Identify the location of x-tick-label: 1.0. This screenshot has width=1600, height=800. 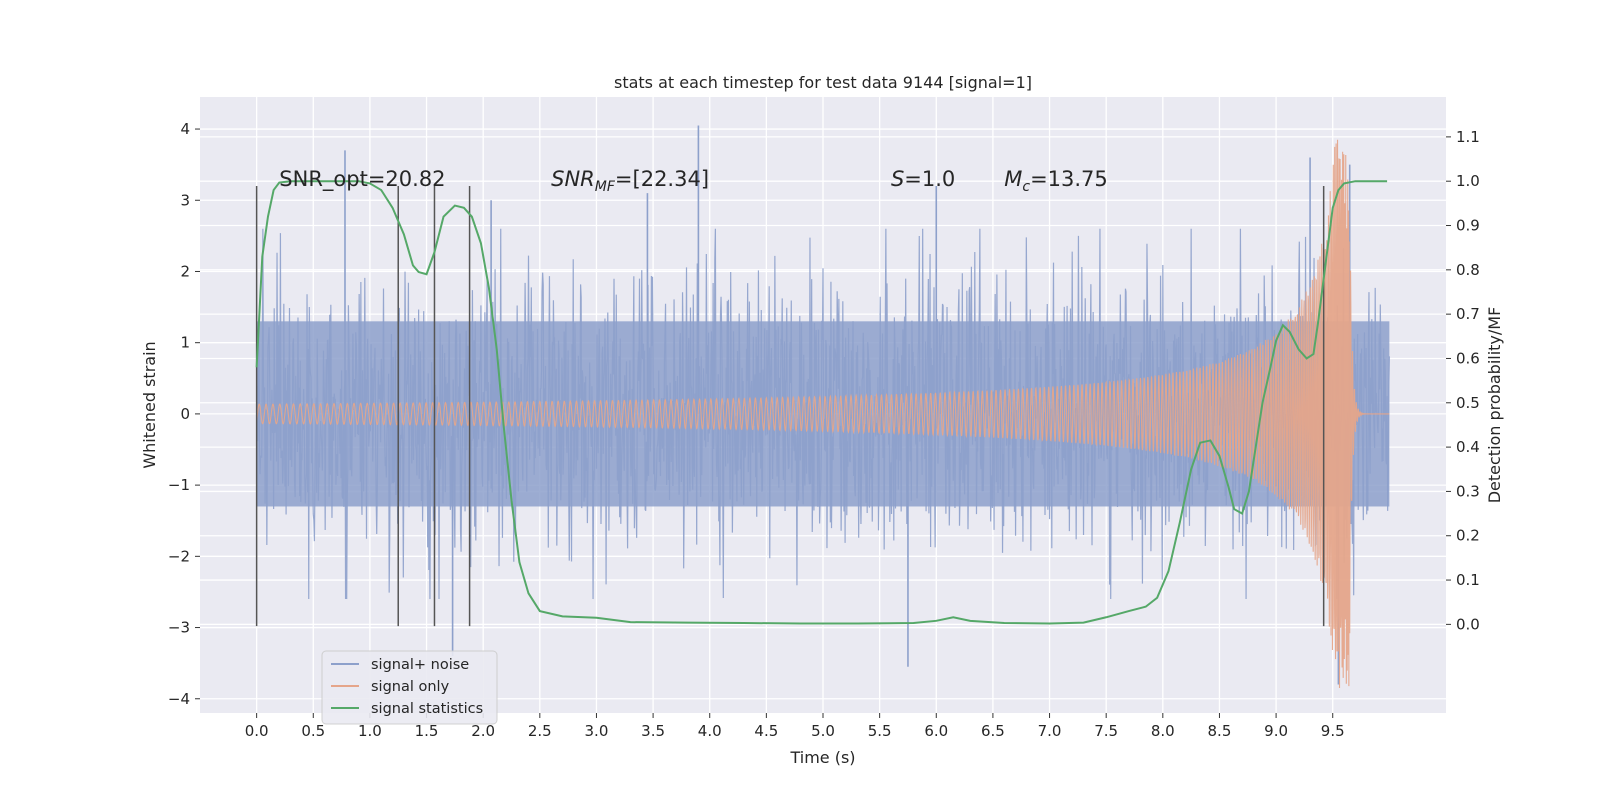
(370, 731).